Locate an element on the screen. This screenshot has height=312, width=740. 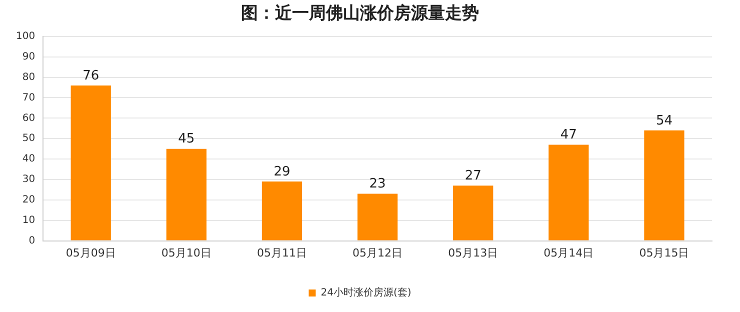
data-label: 27 is located at coordinates (473, 176).